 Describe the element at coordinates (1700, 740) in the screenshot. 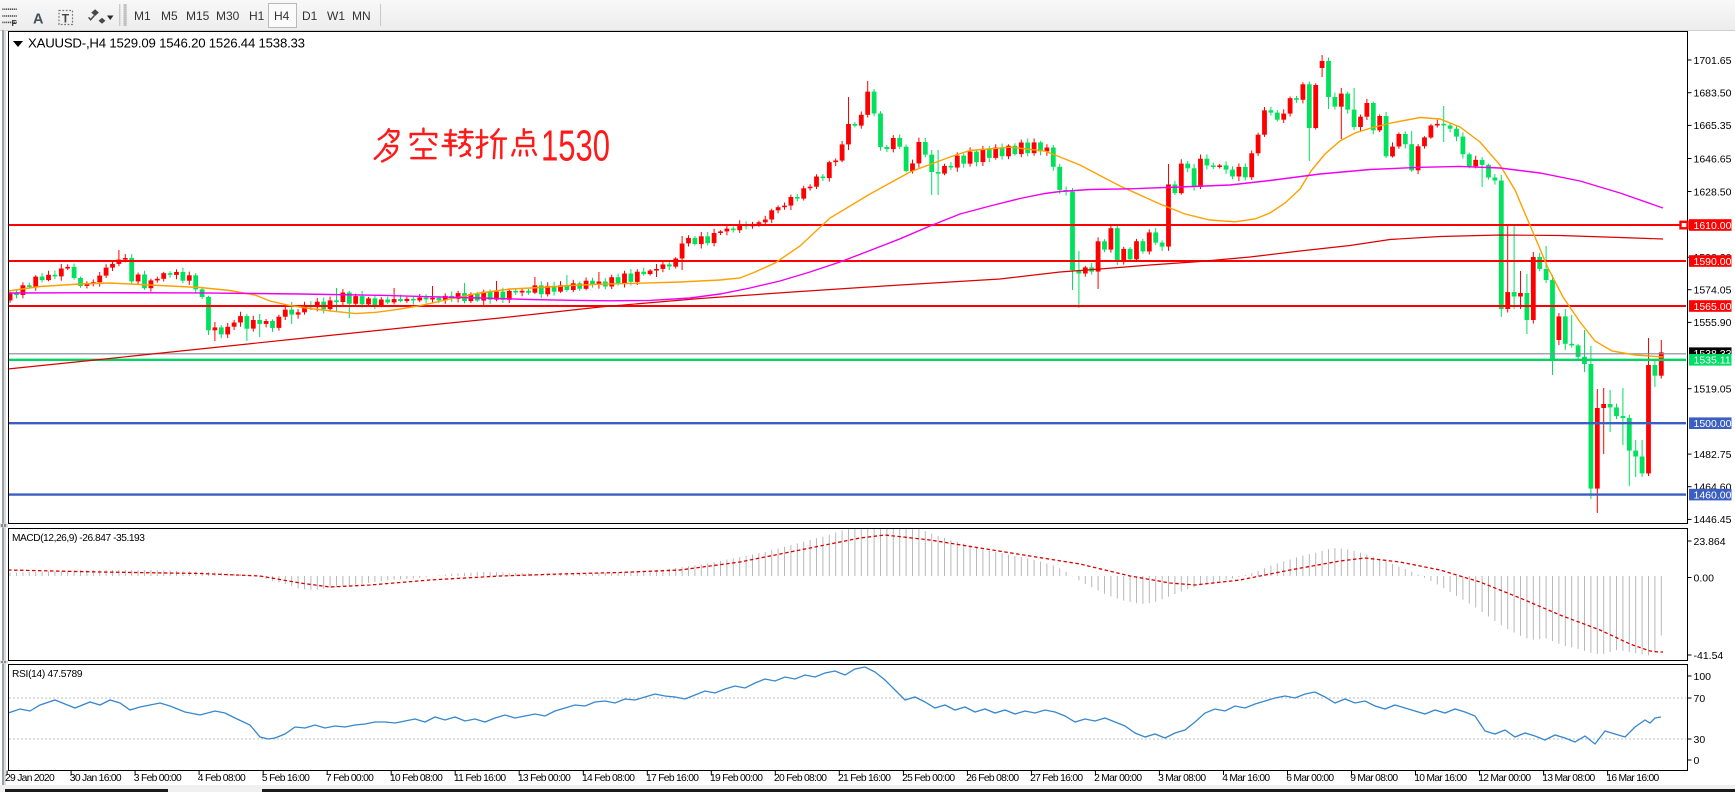

I see `svg-text: 30` at that location.